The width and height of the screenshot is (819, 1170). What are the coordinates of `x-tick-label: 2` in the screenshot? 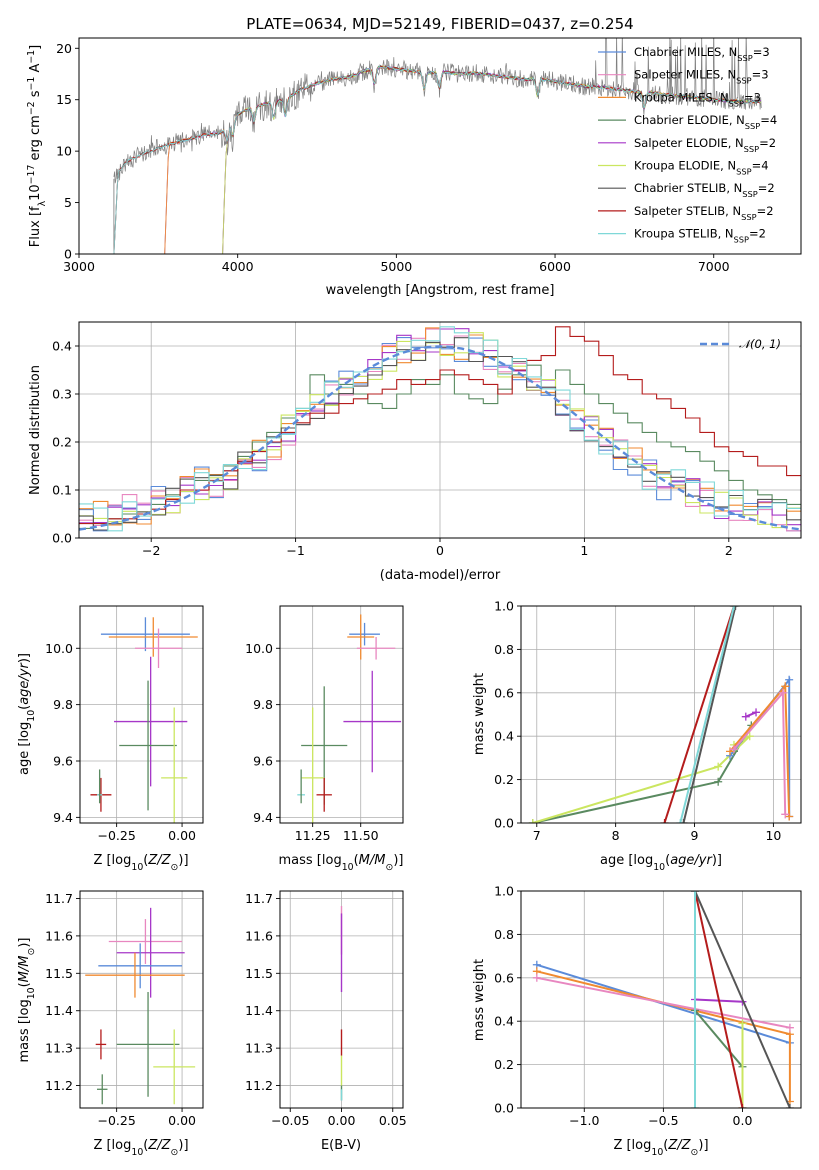 It's located at (729, 550).